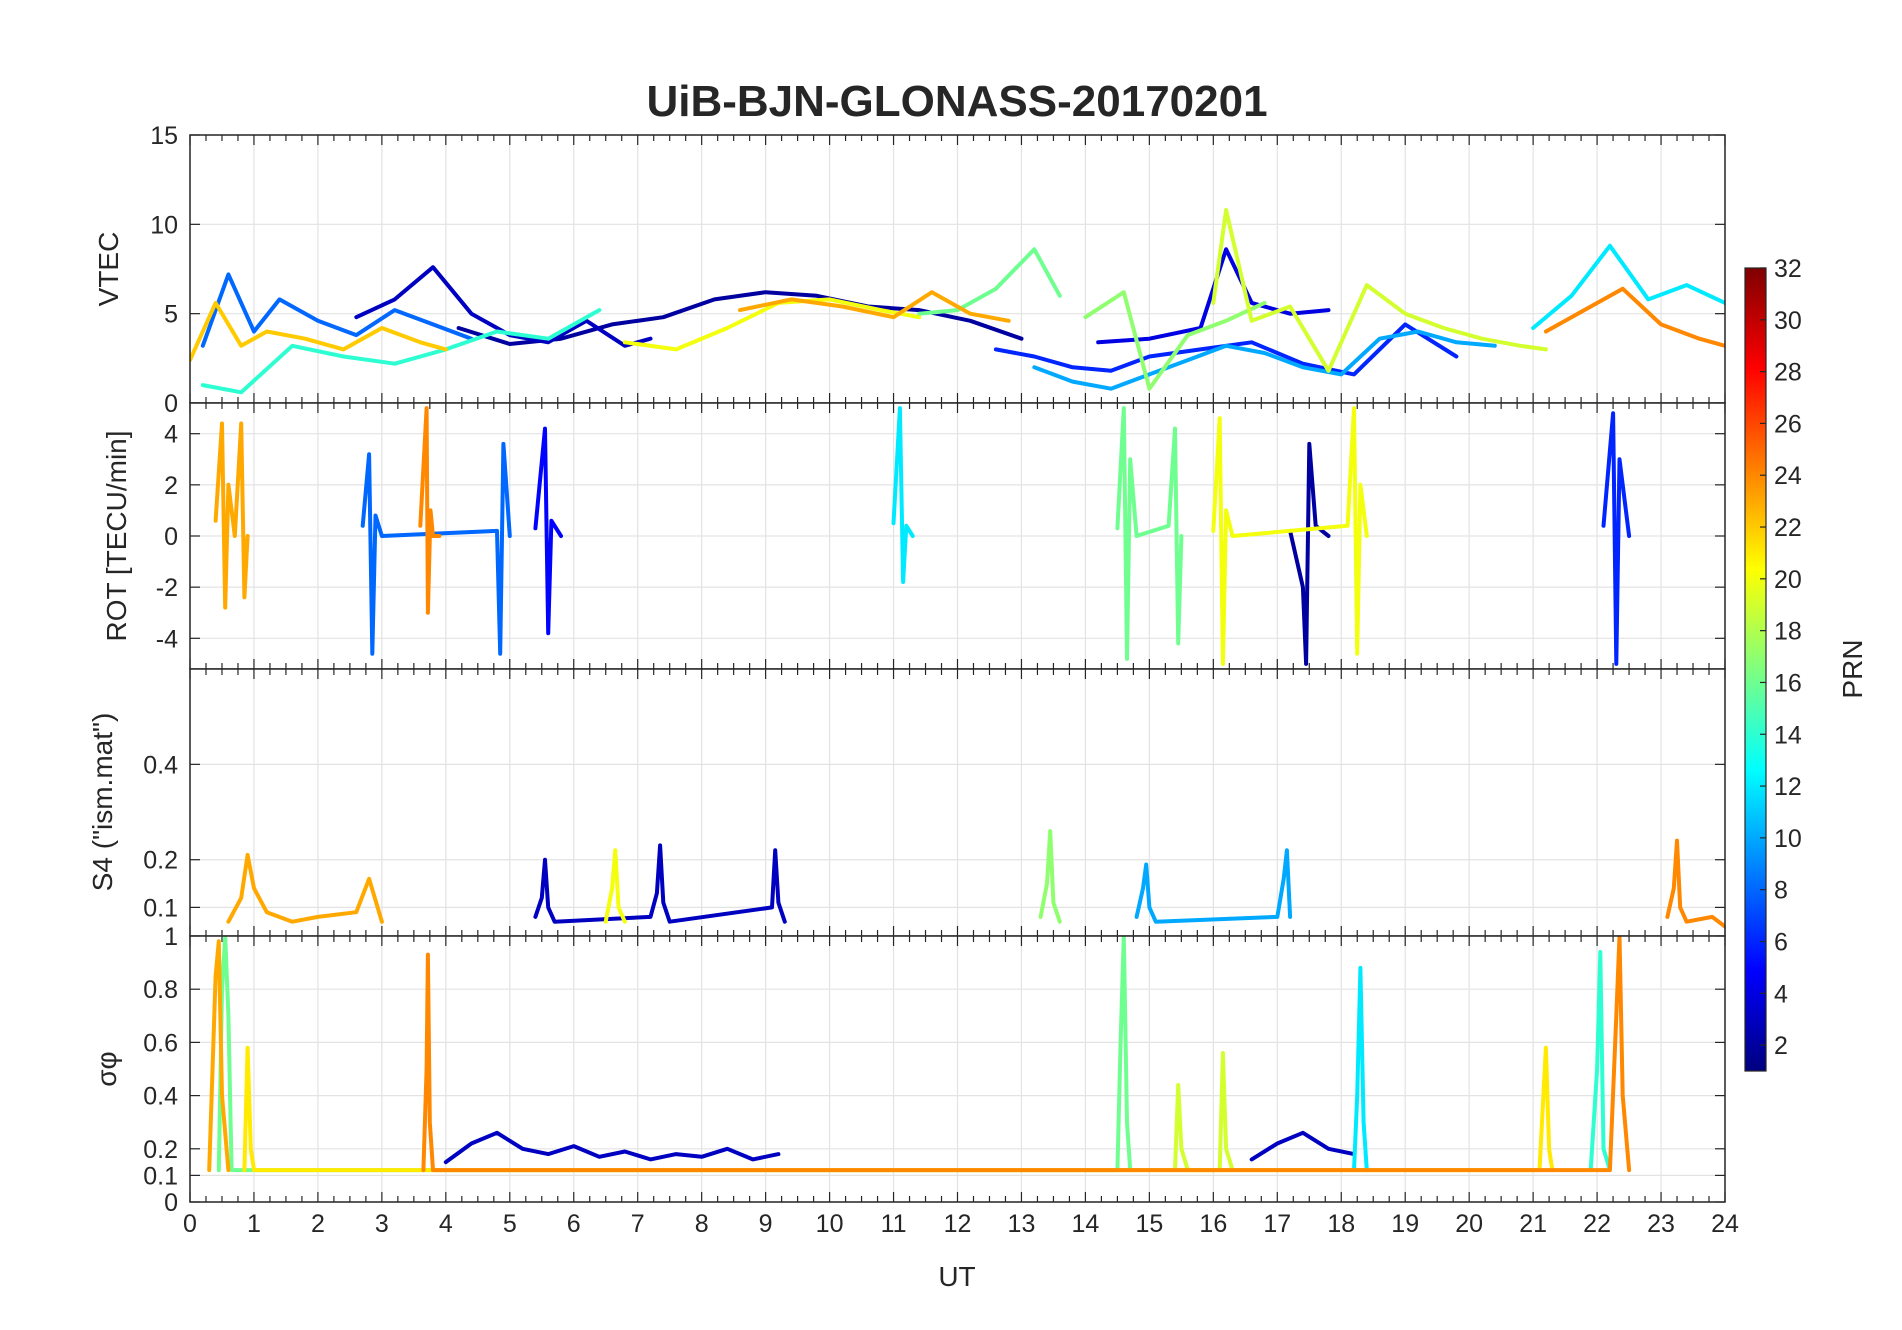 The image size is (1902, 1330). What do you see at coordinates (1788, 373) in the screenshot?
I see `colorbar-tick-label: 28` at bounding box center [1788, 373].